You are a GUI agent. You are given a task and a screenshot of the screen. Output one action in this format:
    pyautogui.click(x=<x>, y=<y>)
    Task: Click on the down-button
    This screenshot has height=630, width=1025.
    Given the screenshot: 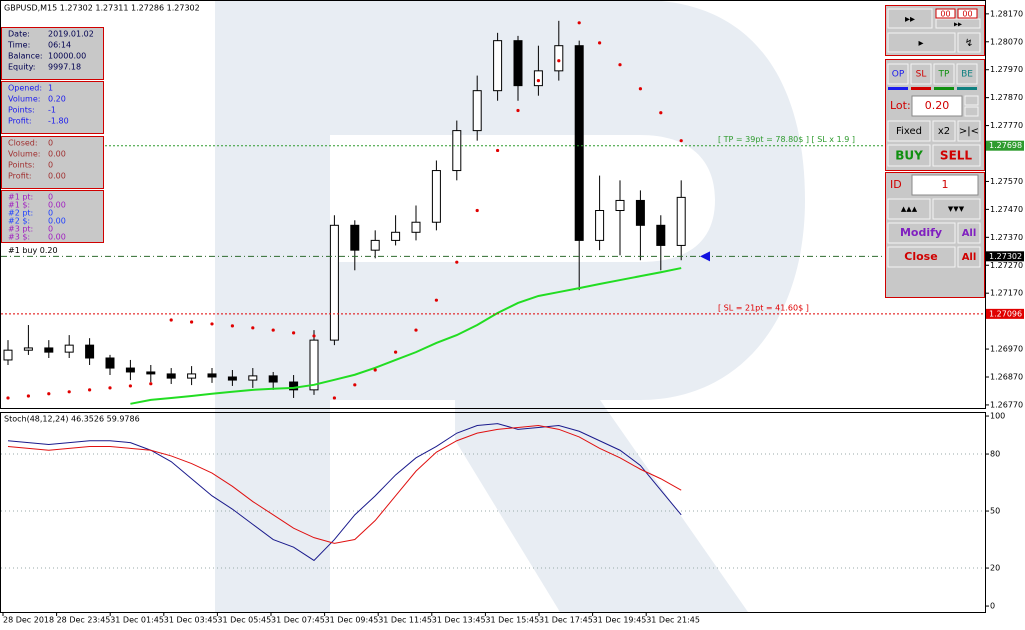 What is the action you would take?
    pyautogui.click(x=956, y=209)
    